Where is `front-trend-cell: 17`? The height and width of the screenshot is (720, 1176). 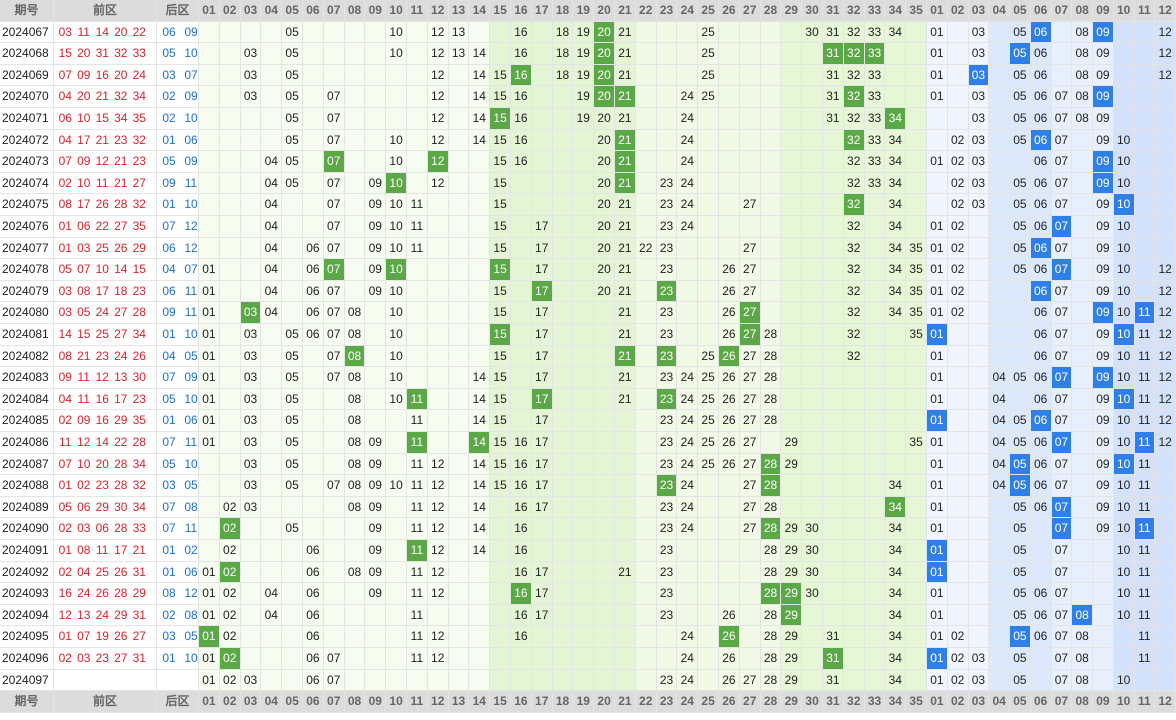
front-trend-cell: 17 is located at coordinates (542, 248).